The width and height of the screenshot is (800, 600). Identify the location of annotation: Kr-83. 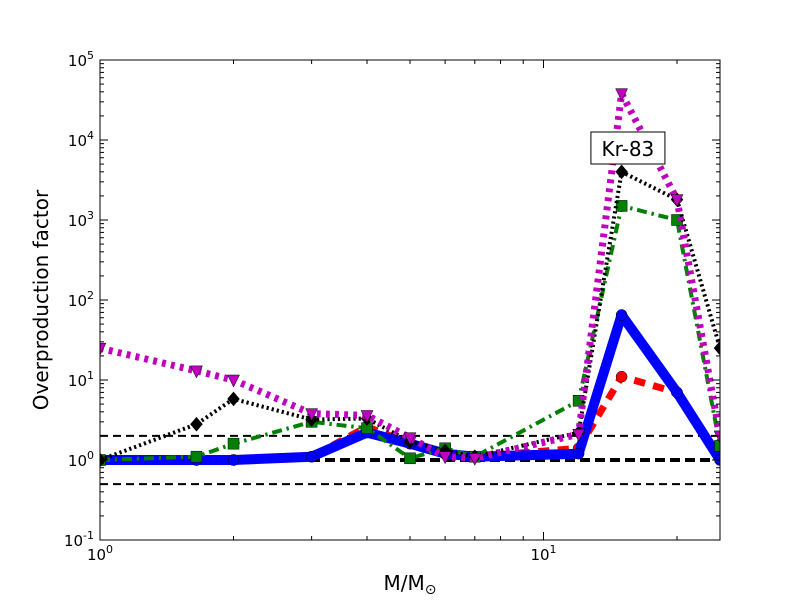
(628, 148).